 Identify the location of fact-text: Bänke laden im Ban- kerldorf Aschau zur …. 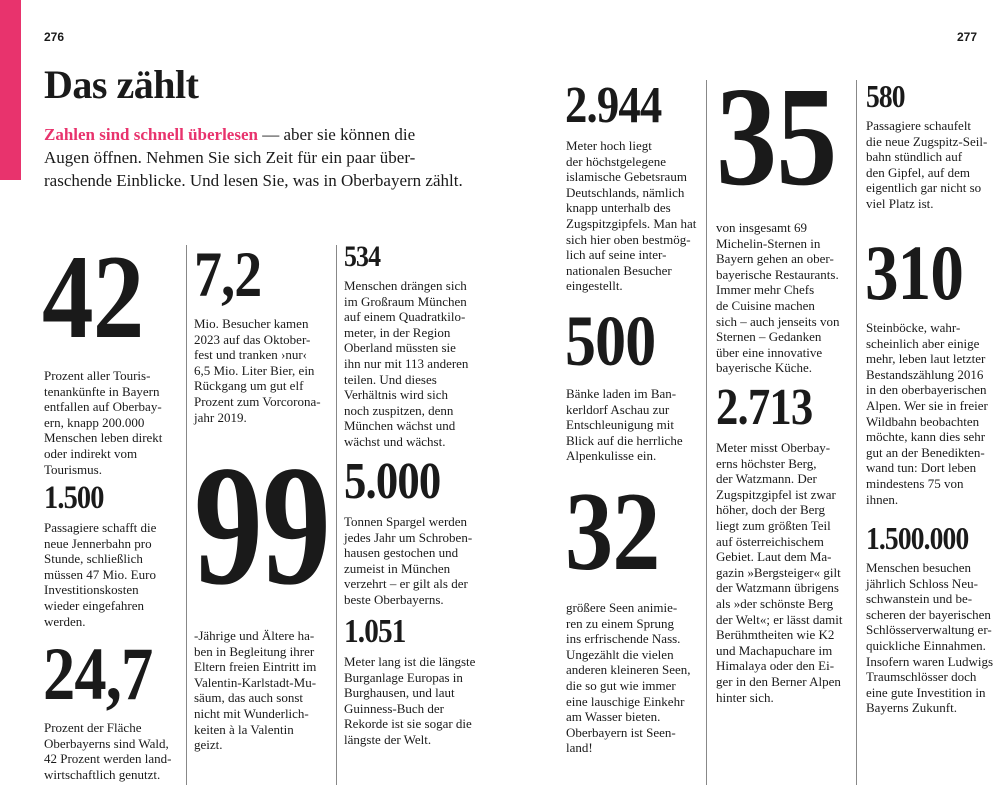
(624, 425).